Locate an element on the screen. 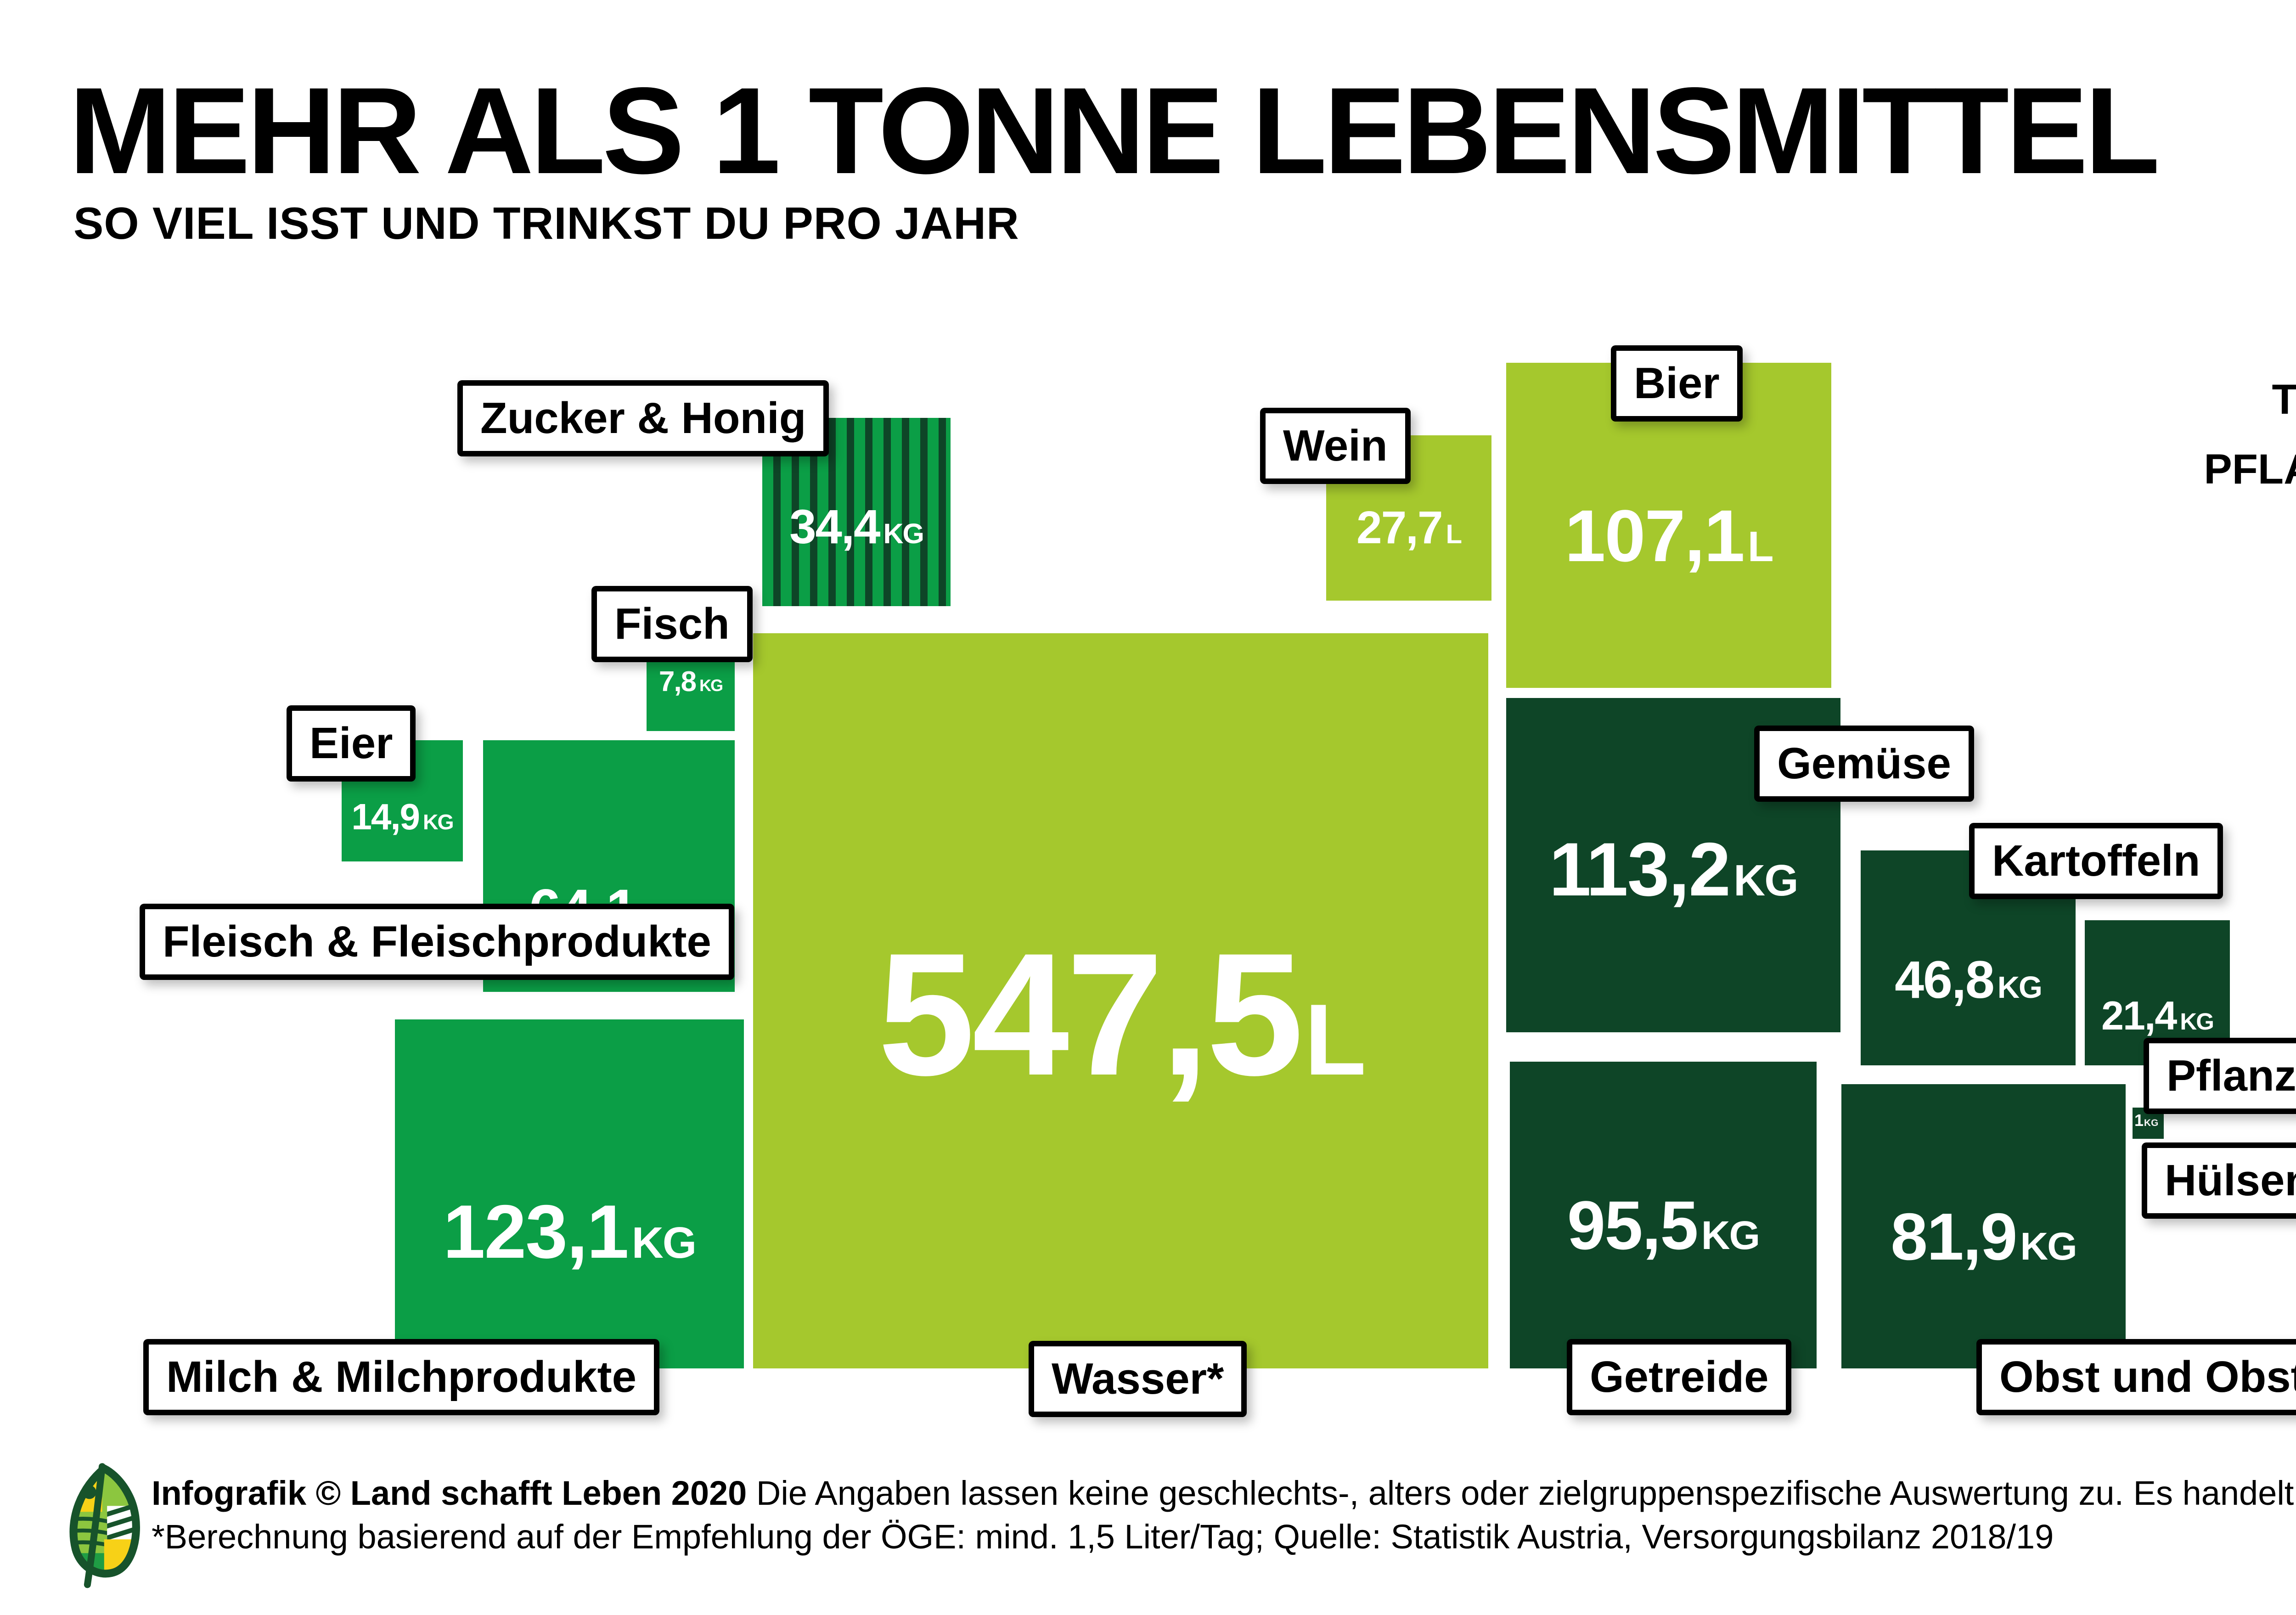 Image resolution: width=2296 pixels, height=1615 pixels. label-obst: Obst und Obstprodukte is located at coordinates (2136, 1378).